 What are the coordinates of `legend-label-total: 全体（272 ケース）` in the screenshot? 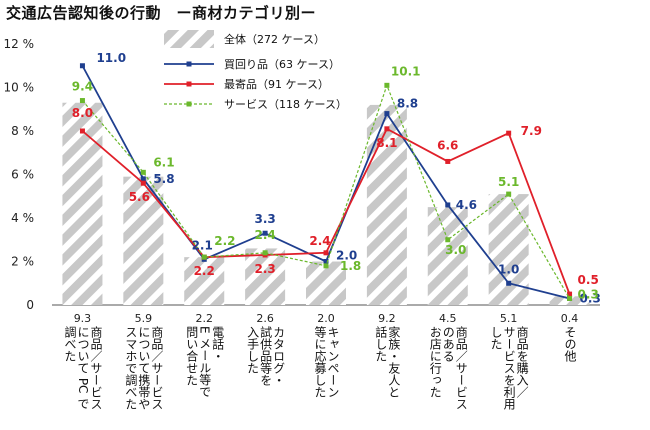 It's located at (274, 39).